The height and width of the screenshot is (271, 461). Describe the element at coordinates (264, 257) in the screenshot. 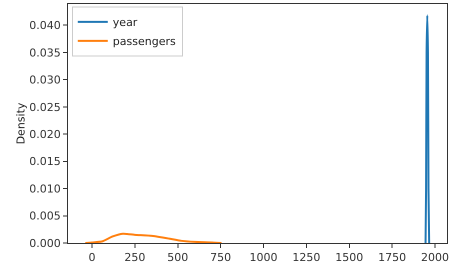

I see `x-tick-label: 1000` at that location.